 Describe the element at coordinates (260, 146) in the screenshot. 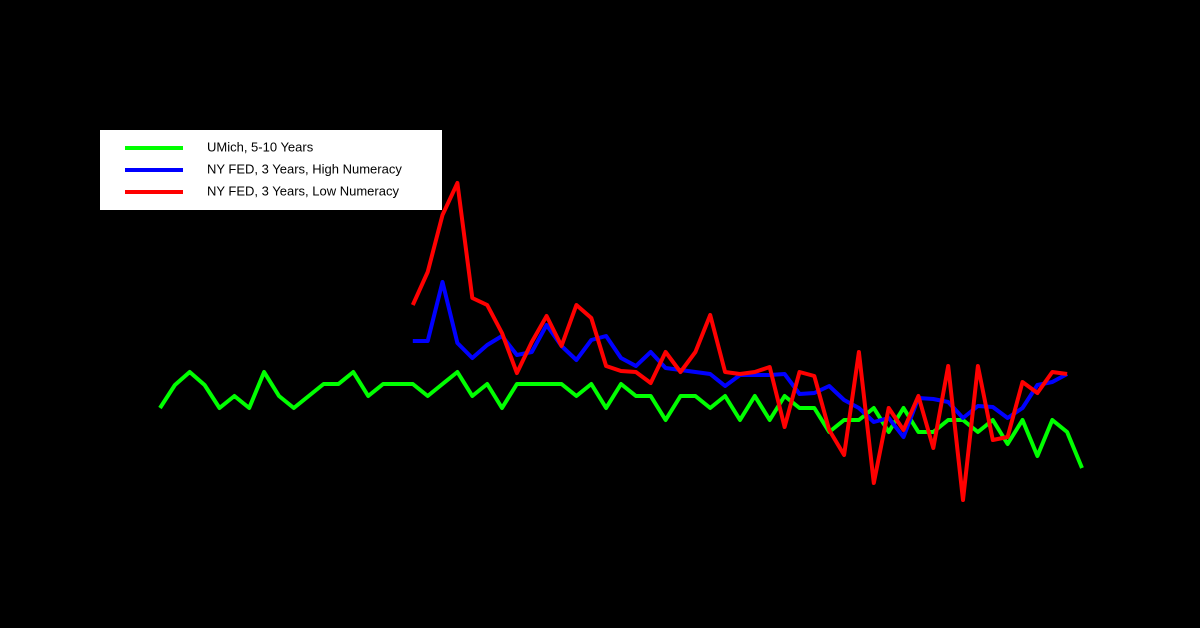

I see `legend-label: UMich, 5-10 Years` at that location.